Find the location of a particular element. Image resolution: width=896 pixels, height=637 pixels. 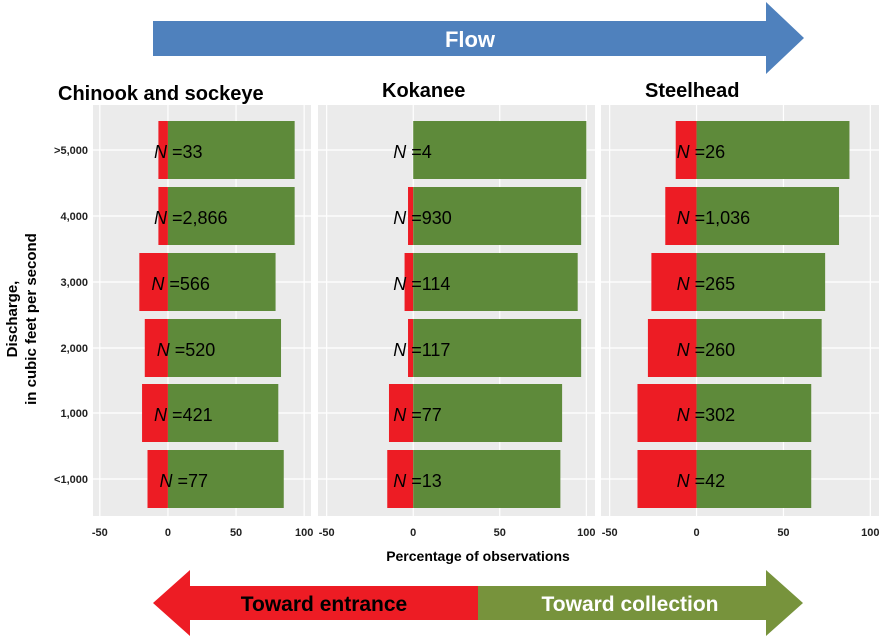

flow-arrow: Flow is located at coordinates (478, 38).